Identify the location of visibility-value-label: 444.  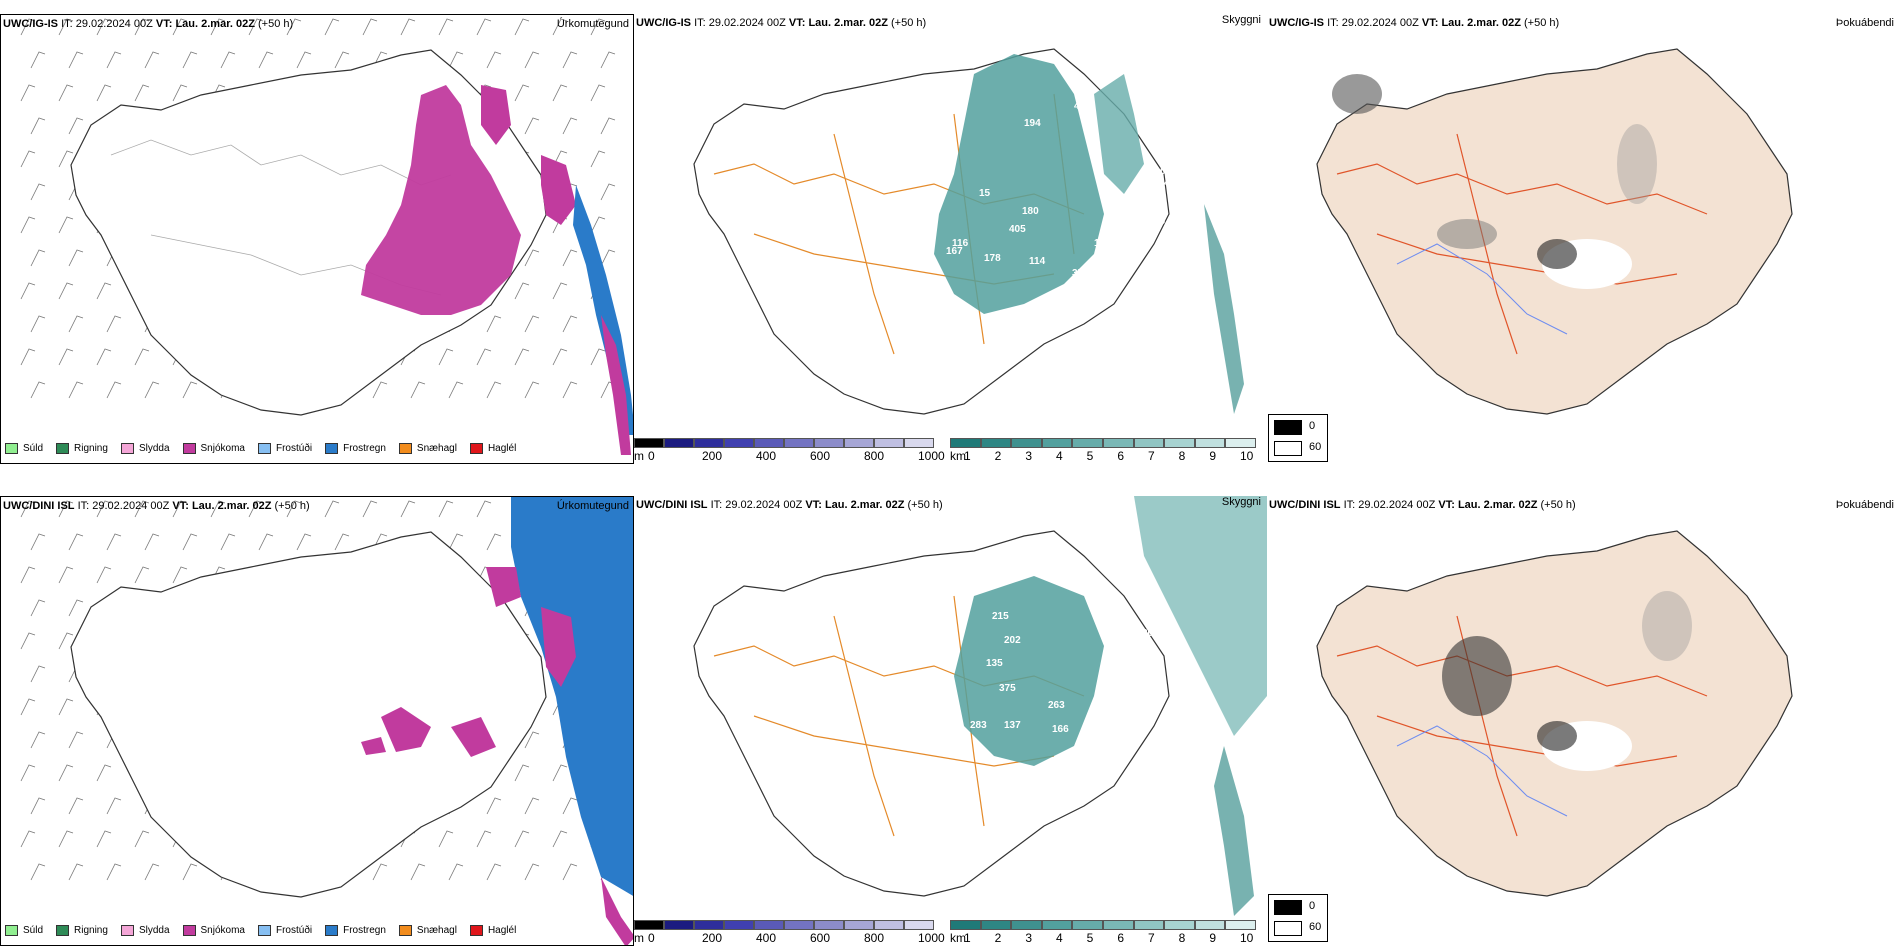
(1082, 106).